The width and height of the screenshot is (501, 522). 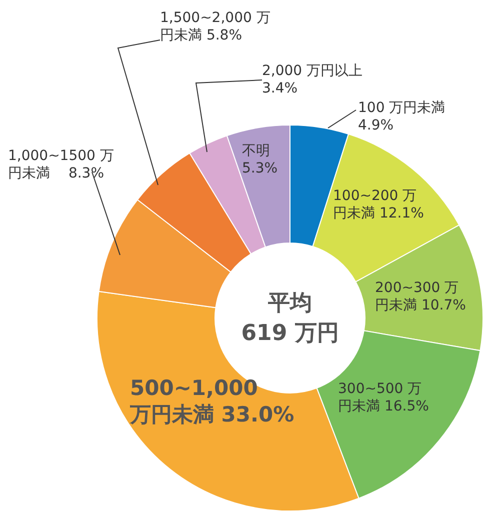 I want to click on text: 平均 619 万円, so click(x=290, y=318).